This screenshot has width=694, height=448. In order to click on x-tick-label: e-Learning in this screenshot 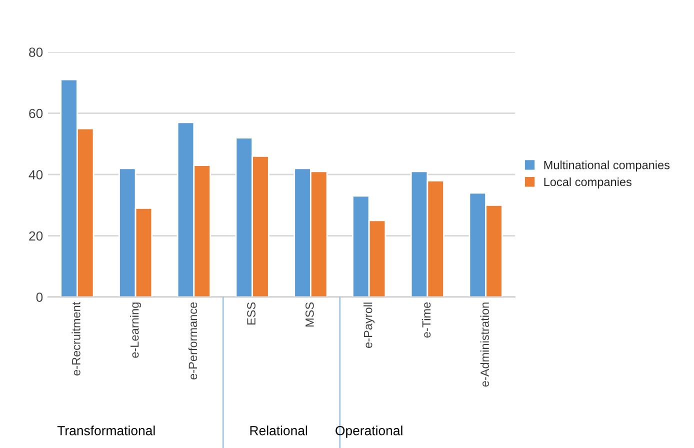, I will do `click(136, 330)`.